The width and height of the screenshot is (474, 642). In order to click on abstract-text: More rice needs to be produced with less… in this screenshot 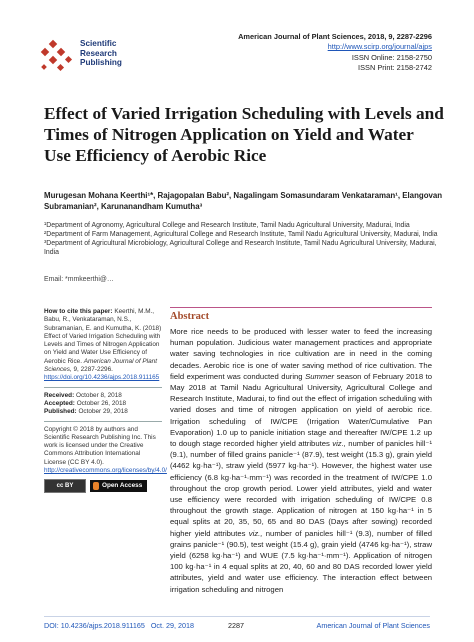, I will do `click(301, 354)`.